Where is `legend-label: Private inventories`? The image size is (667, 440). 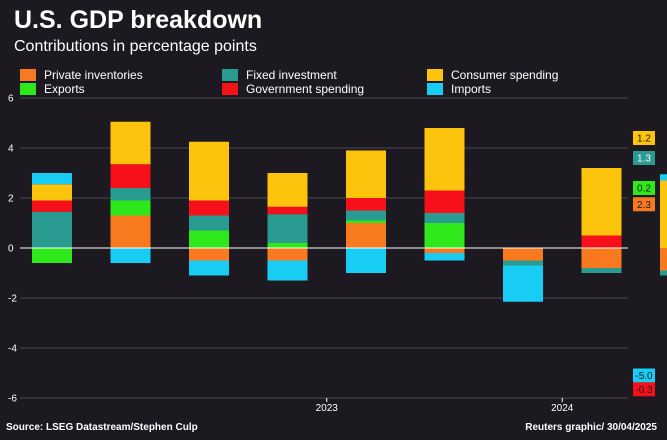 legend-label: Private inventories is located at coordinates (93, 75).